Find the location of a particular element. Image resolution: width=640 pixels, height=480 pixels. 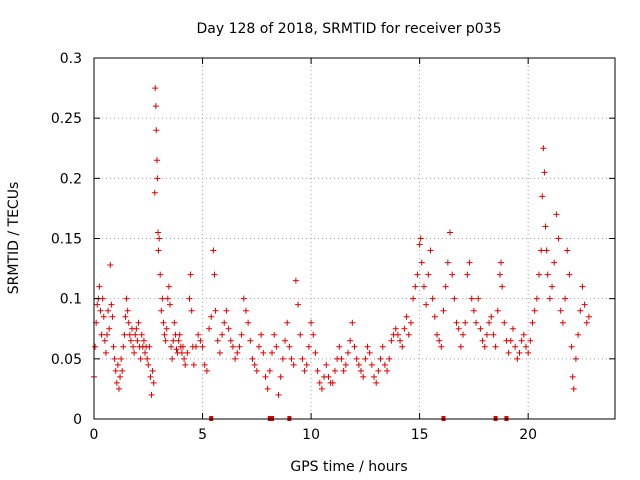

y-tick-label: 0.3 is located at coordinates (71, 59).